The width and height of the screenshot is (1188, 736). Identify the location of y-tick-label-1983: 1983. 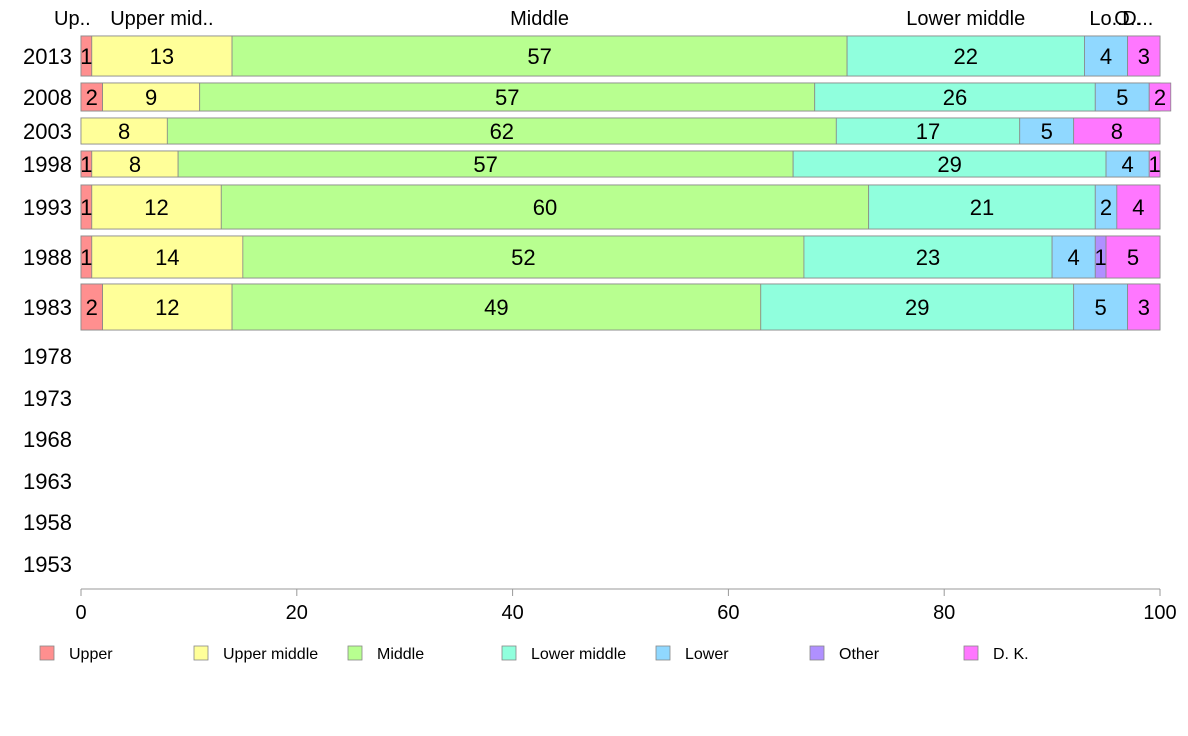
(47, 307).